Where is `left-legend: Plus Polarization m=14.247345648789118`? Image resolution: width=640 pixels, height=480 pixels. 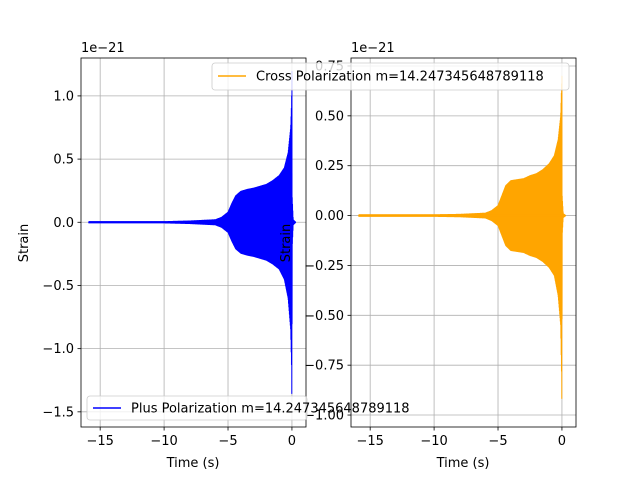
left-legend: Plus Polarization m=14.247345648789118 is located at coordinates (248, 408).